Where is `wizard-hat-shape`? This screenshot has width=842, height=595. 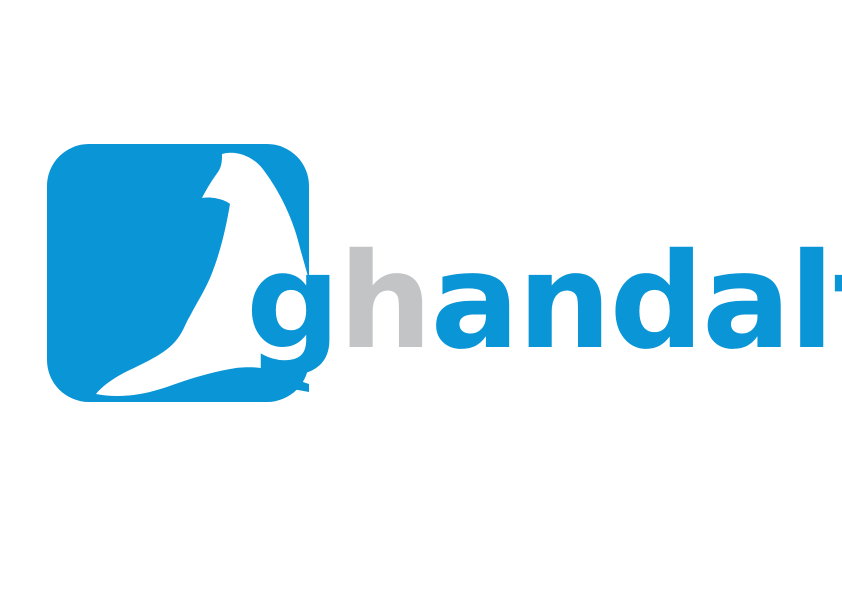 wizard-hat-shape is located at coordinates (202, 274).